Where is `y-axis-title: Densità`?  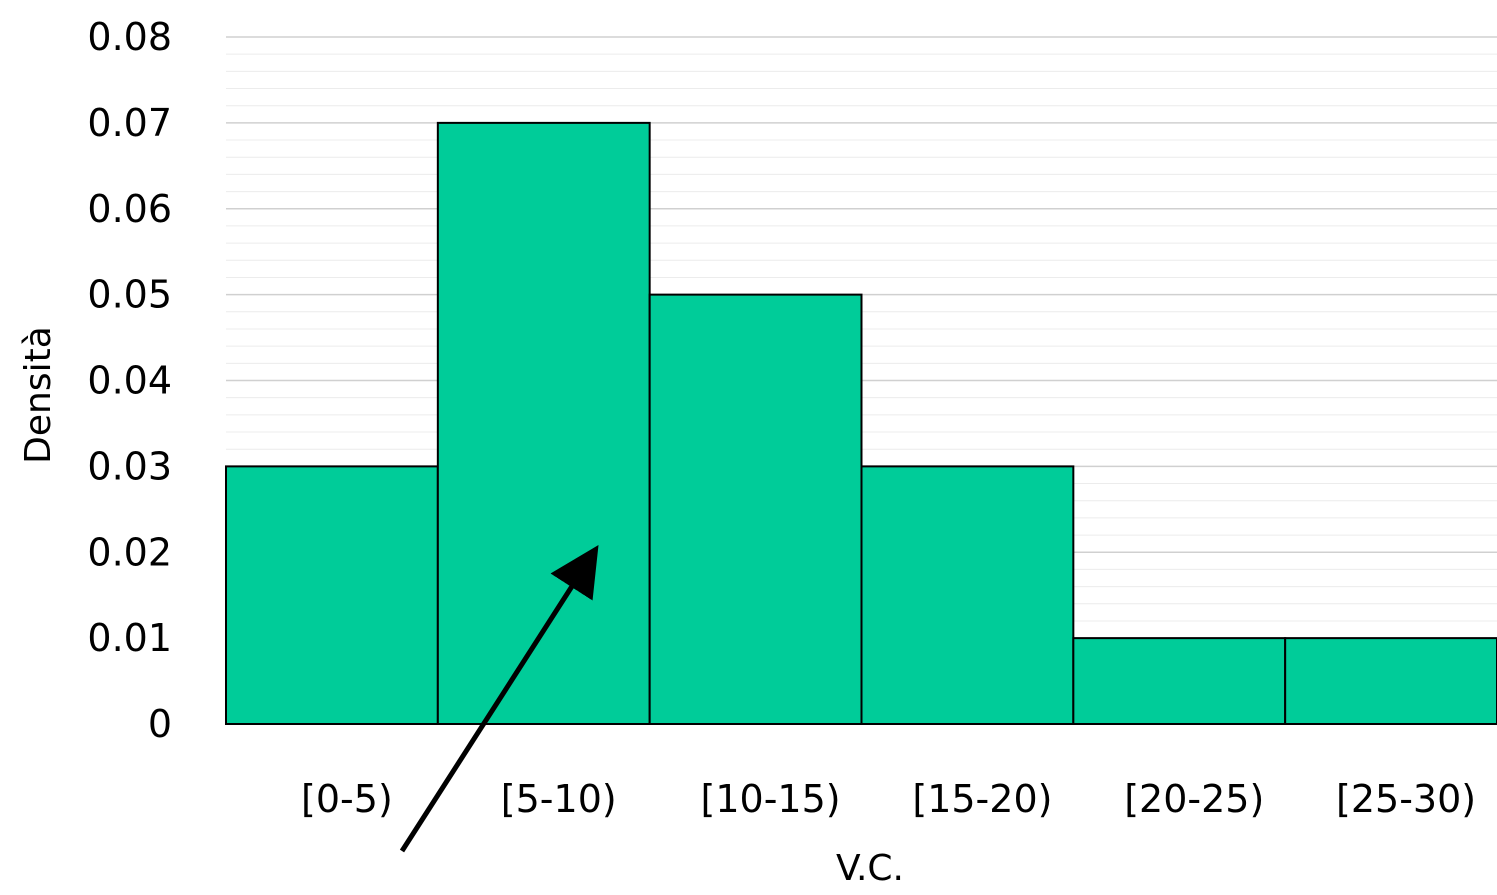 y-axis-title: Densità is located at coordinates (38, 395).